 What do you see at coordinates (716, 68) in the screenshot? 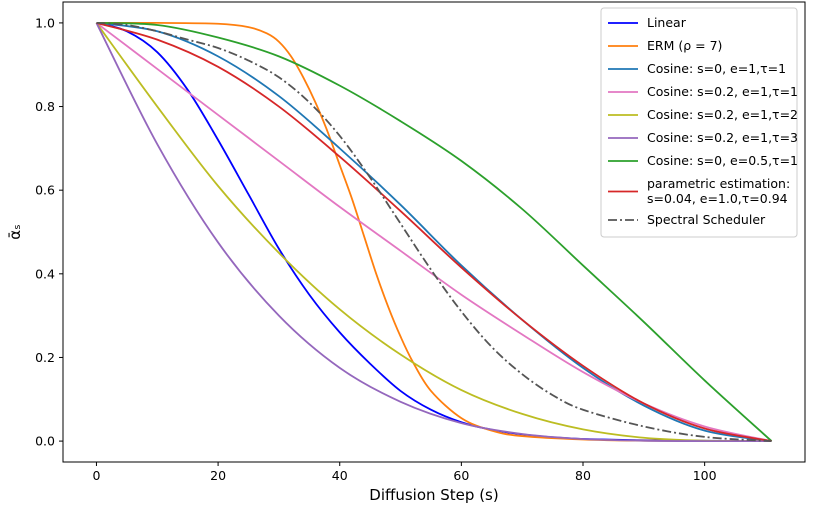
I see `legend-label-2: Cosine: s=0, e=1,τ=1` at bounding box center [716, 68].